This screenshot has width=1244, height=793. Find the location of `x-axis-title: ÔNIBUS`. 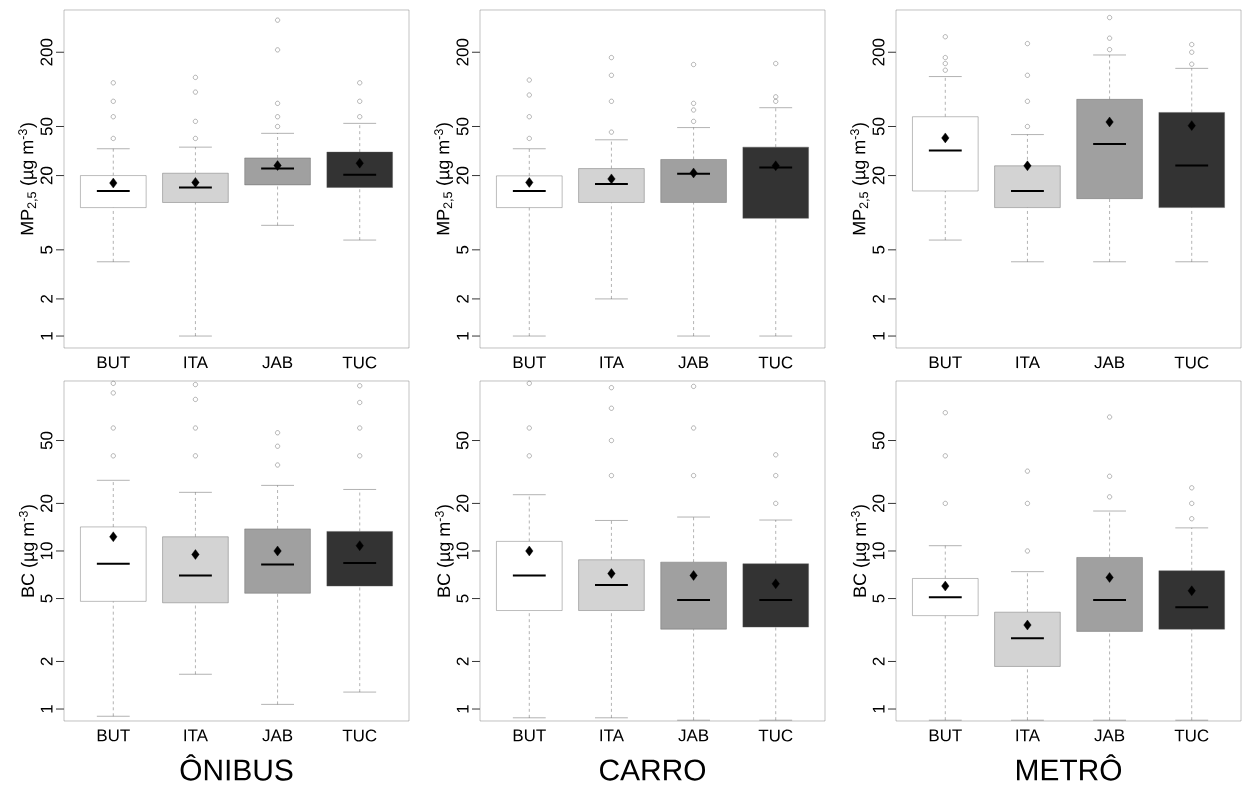

x-axis-title: ÔNIBUS is located at coordinates (236, 767).